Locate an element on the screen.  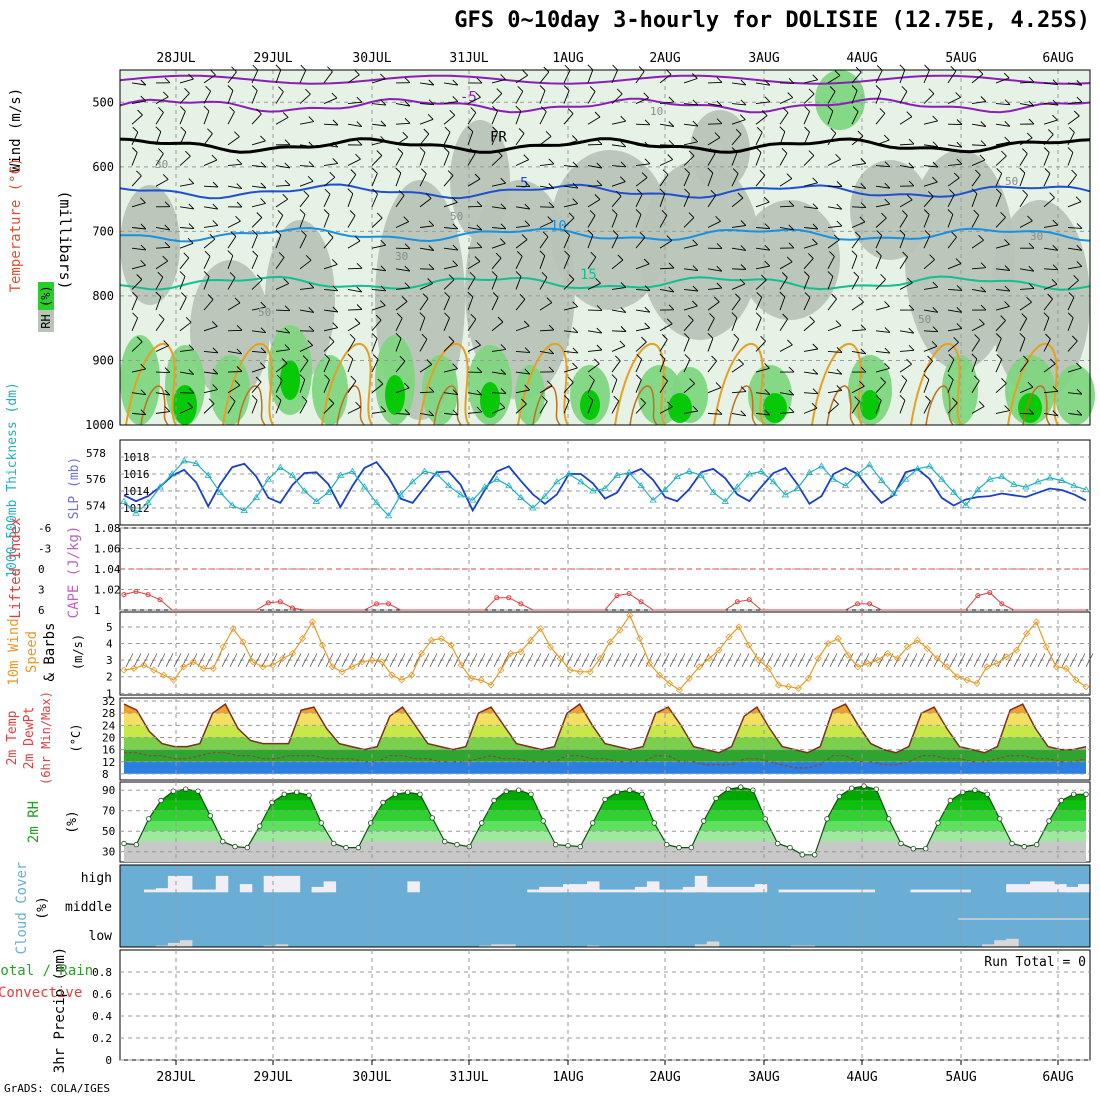
top-day-label: 1AUG is located at coordinates (567, 58).